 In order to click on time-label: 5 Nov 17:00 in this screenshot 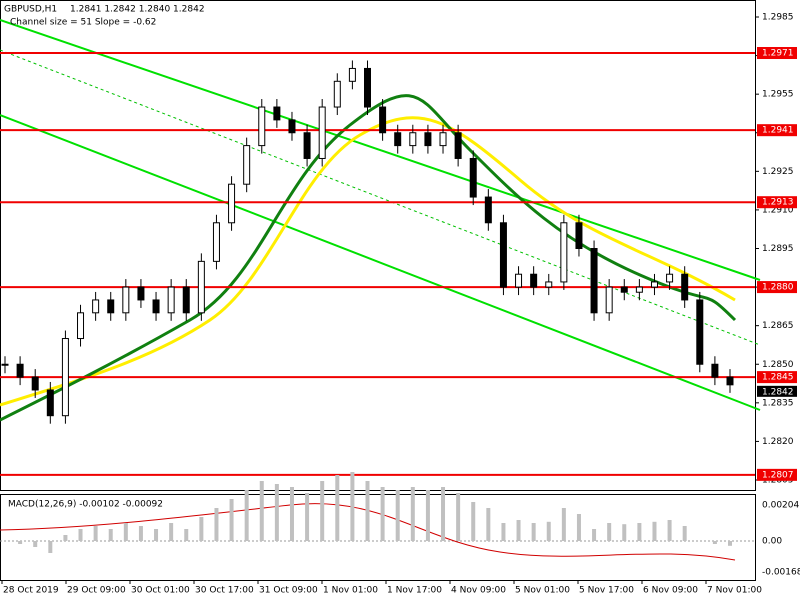, I will do `click(606, 591)`.